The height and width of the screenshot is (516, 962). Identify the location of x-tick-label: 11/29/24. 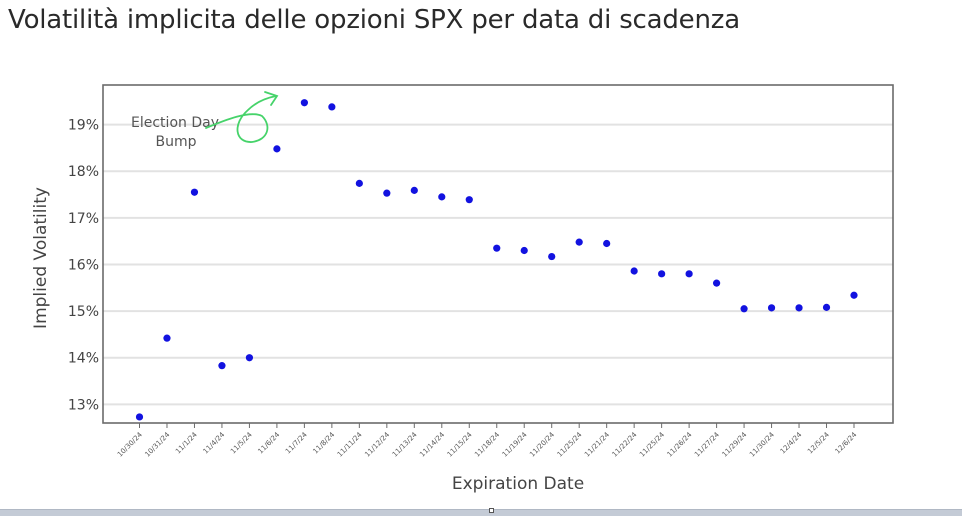
(735, 444).